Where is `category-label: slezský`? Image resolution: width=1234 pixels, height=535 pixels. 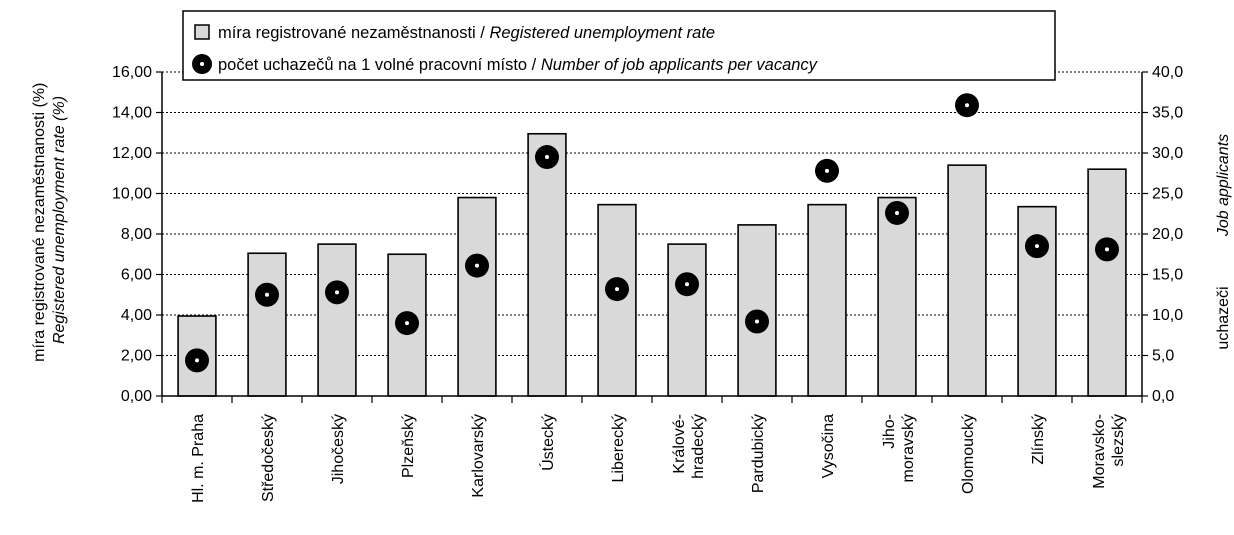 category-label: slezský is located at coordinates (1118, 440).